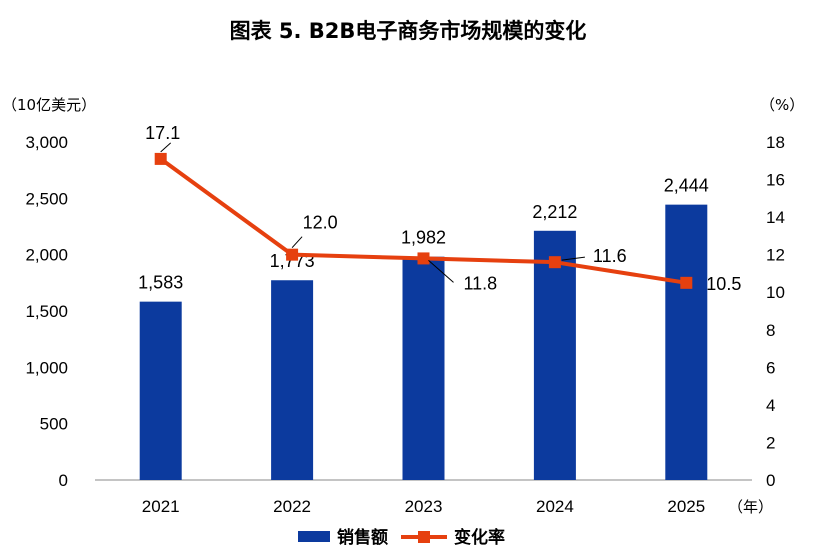 The image size is (816, 556). I want to click on left-tick-label: 1,500, so click(46, 311).